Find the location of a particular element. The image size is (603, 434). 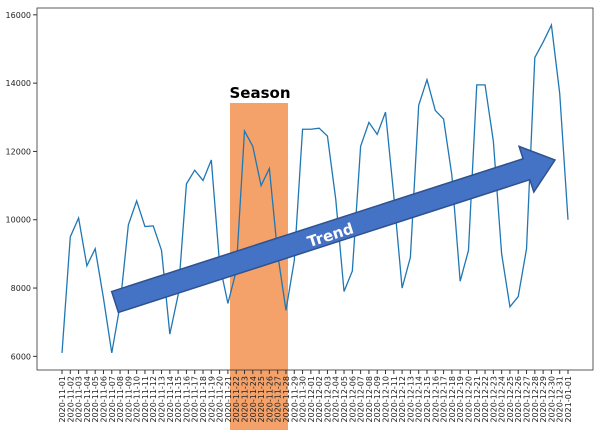

x-tick-label: 2020-12-08 is located at coordinates (369, 399).